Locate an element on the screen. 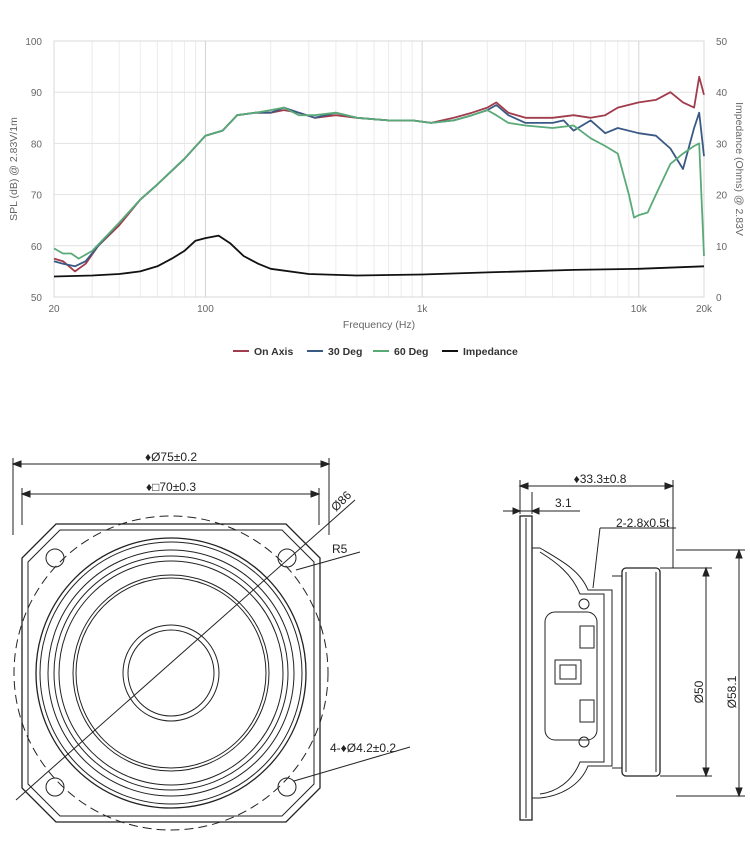 The width and height of the screenshot is (750, 845). dim-diagonal-label: Ø86 is located at coordinates (341, 501).